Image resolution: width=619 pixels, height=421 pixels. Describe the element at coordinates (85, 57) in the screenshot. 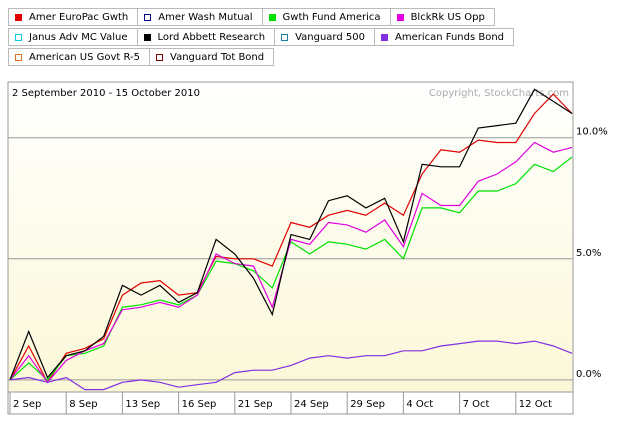

I see `legend-label: American US Govt R-5` at that location.